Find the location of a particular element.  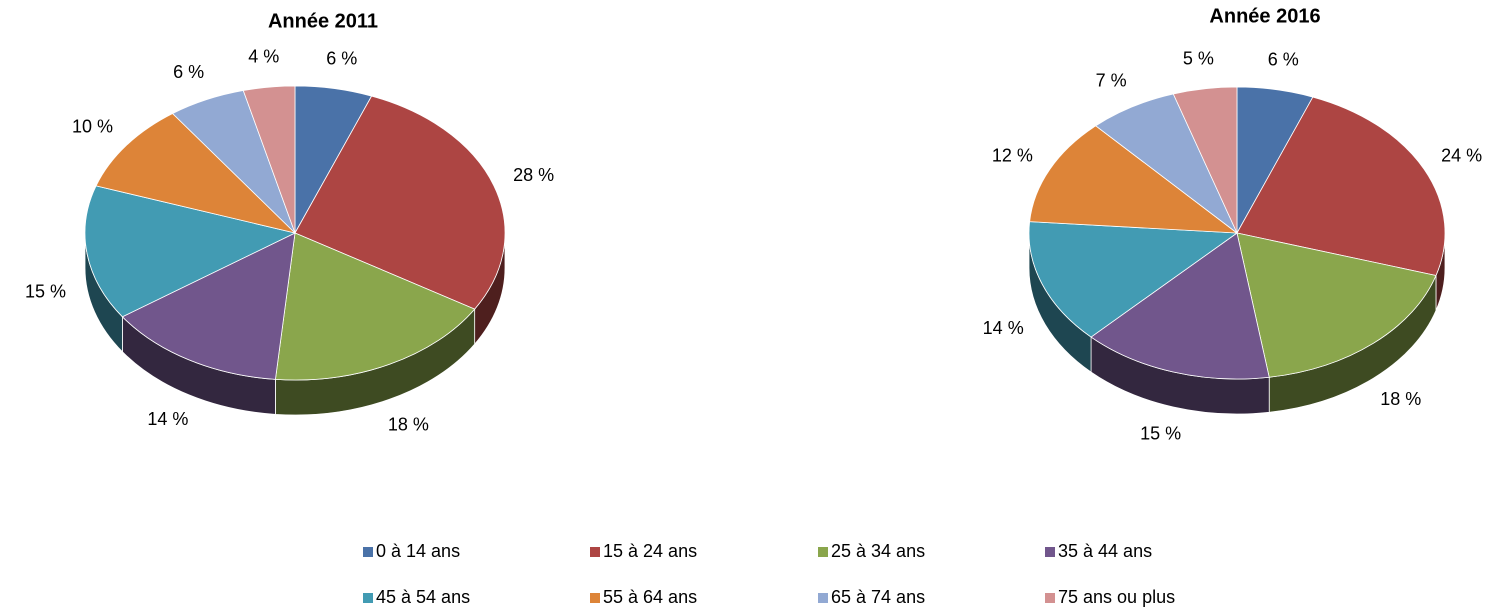

legend-label: 0 à 14 ans is located at coordinates (418, 551).